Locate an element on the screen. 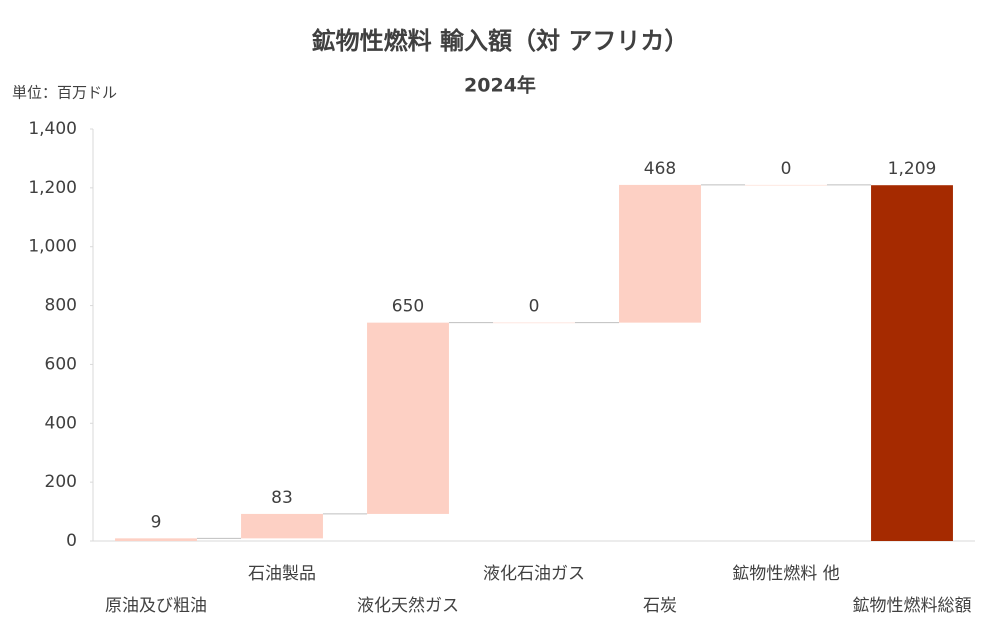 Image resolution: width=1000 pixels, height=640 pixels. x-tick-label: 鉱物性燃料 他 is located at coordinates (785, 574).